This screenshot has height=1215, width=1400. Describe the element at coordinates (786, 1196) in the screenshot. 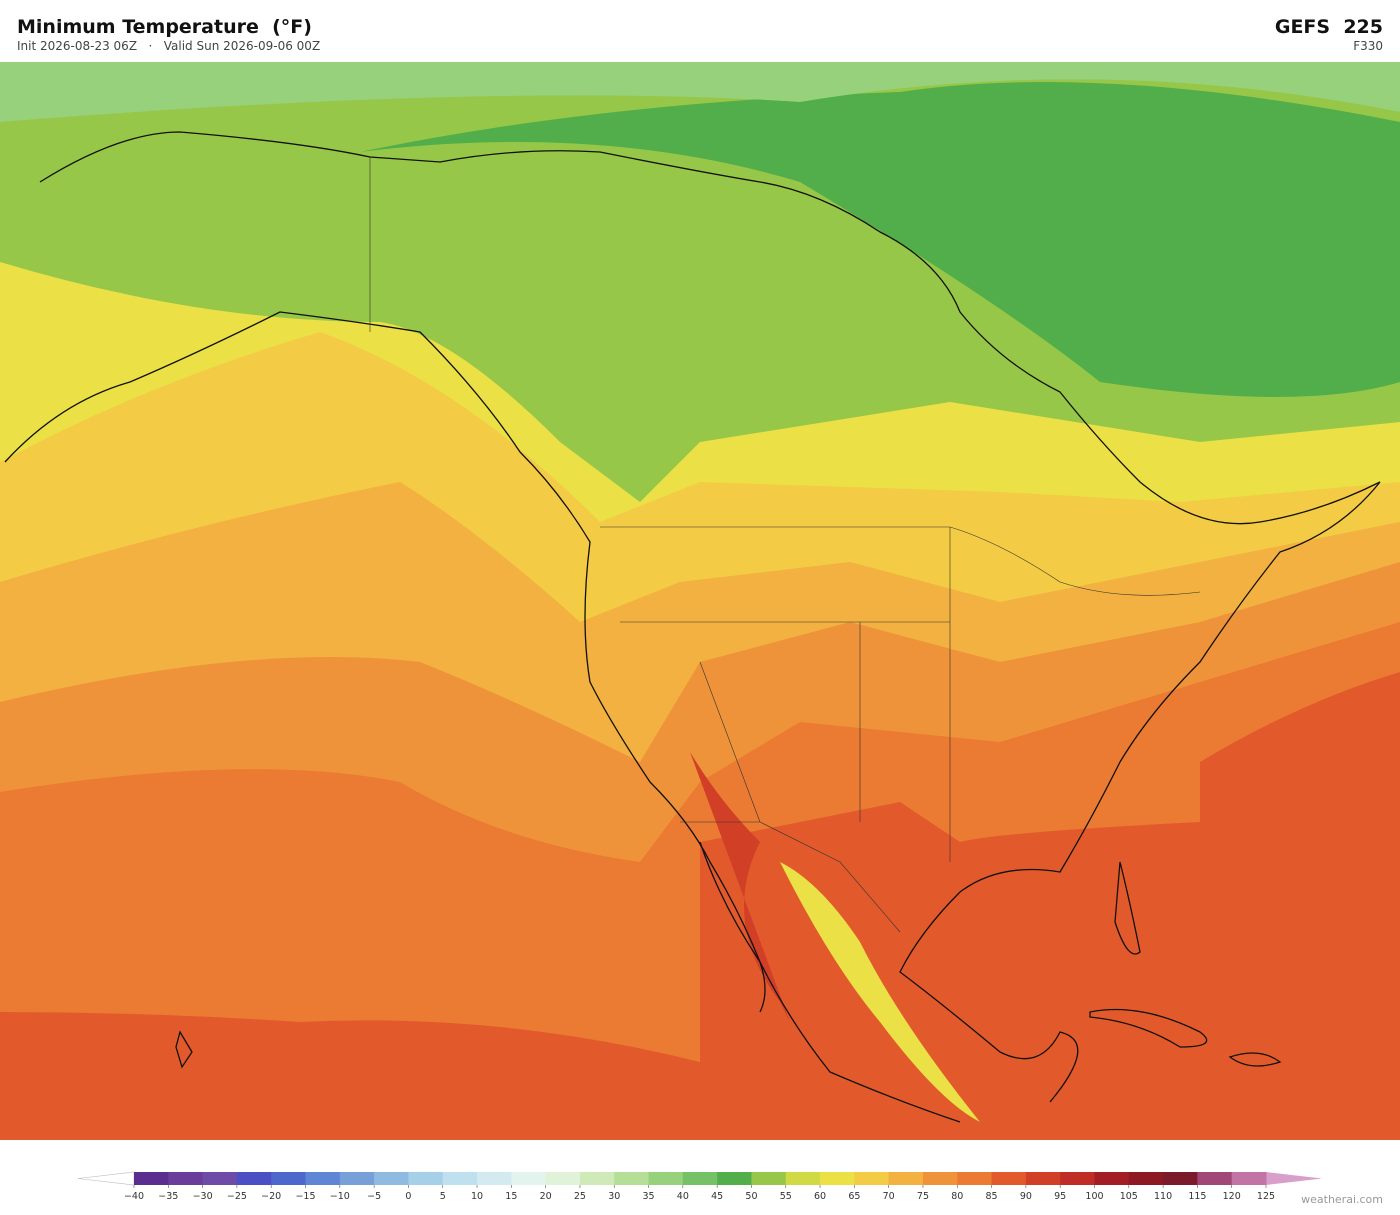

I see `tick-label: 55` at that location.